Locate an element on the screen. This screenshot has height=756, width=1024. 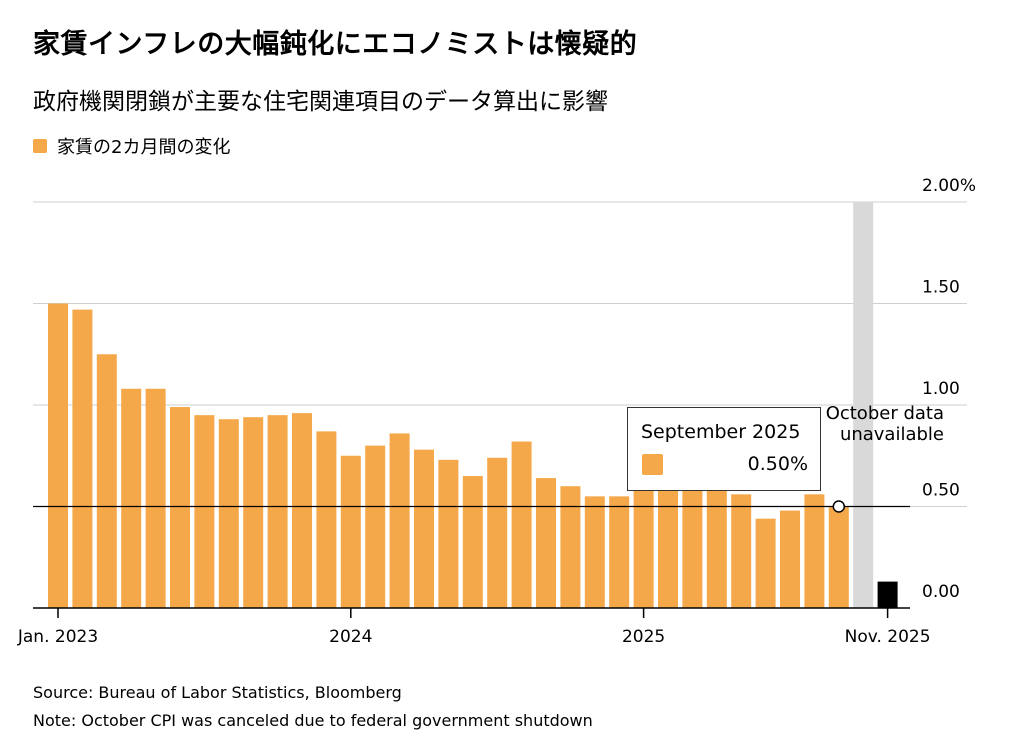
x-tick-label-2: 2025 is located at coordinates (643, 637).